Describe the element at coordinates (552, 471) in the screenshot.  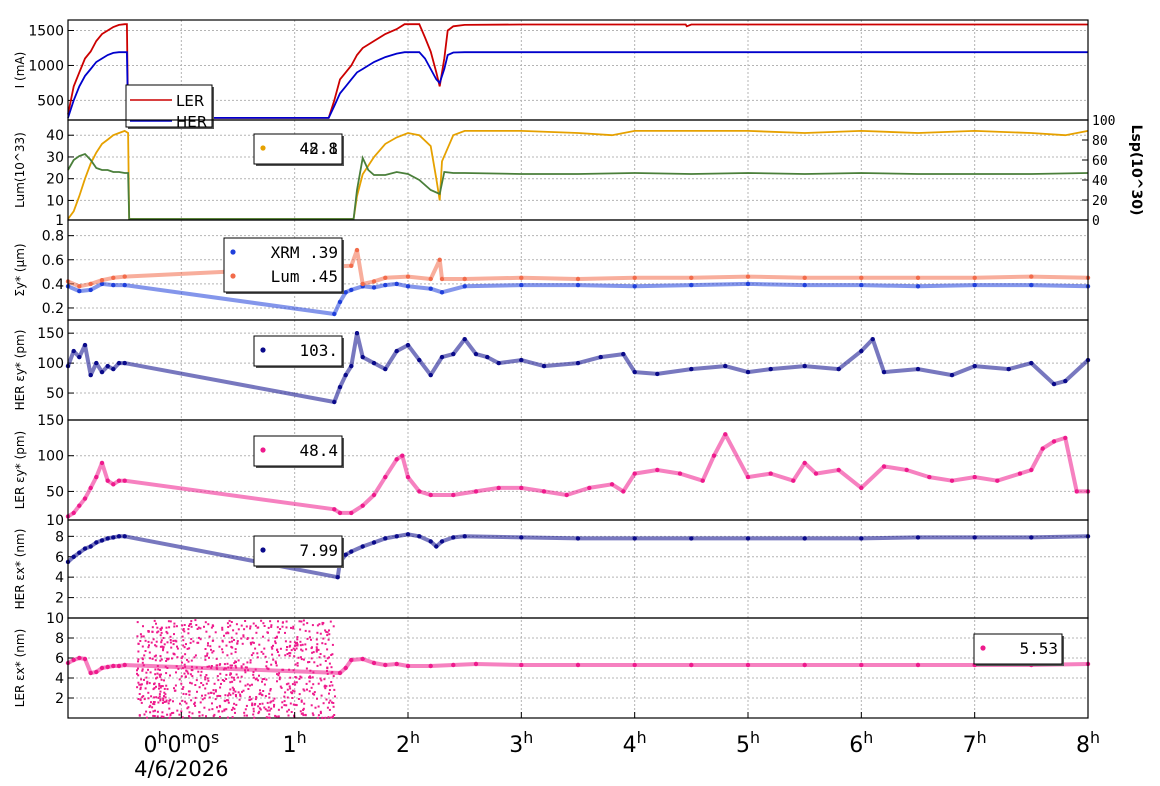
I see `panel-ler_eyy: 10 50 100 150 LER εy* (pm) 48.4` at that location.